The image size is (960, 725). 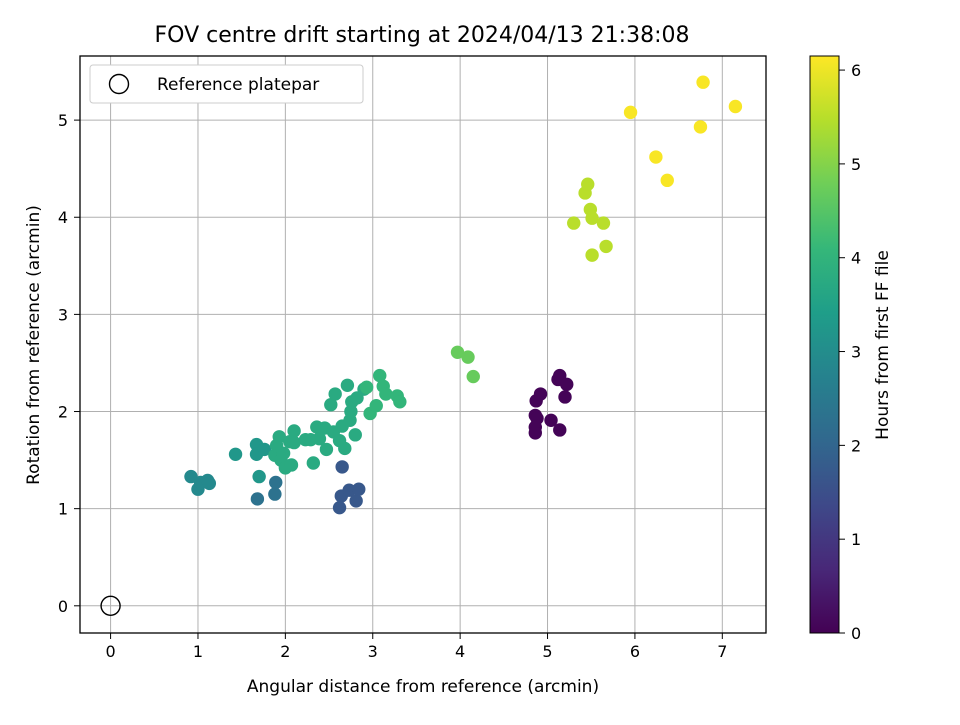 What do you see at coordinates (883, 345) in the screenshot?
I see `colorbar-label: Hours from first FF file` at bounding box center [883, 345].